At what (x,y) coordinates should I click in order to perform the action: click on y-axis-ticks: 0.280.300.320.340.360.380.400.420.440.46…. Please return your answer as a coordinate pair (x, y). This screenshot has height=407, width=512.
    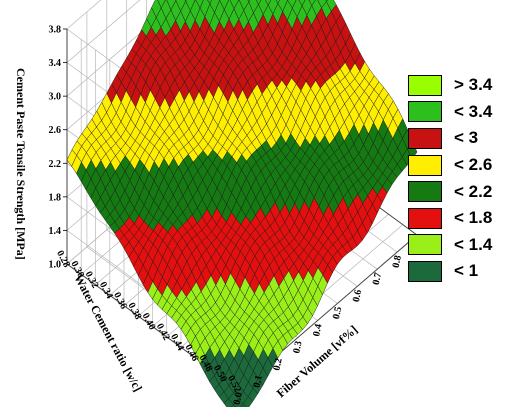
    Looking at the image, I should click on (148, 322).